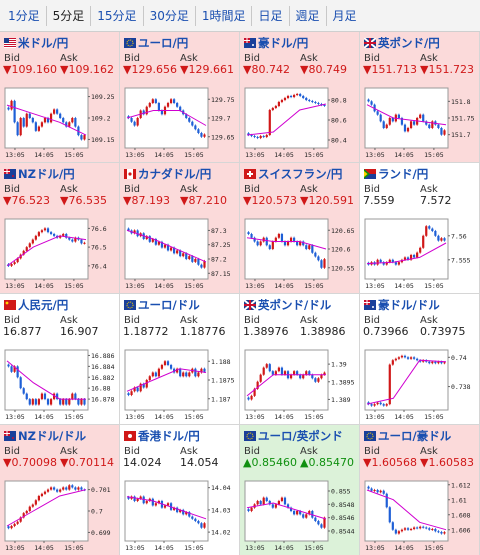 The height and width of the screenshot is (555, 480). I want to click on pair-title: ユーロ/円, so click(156, 43).